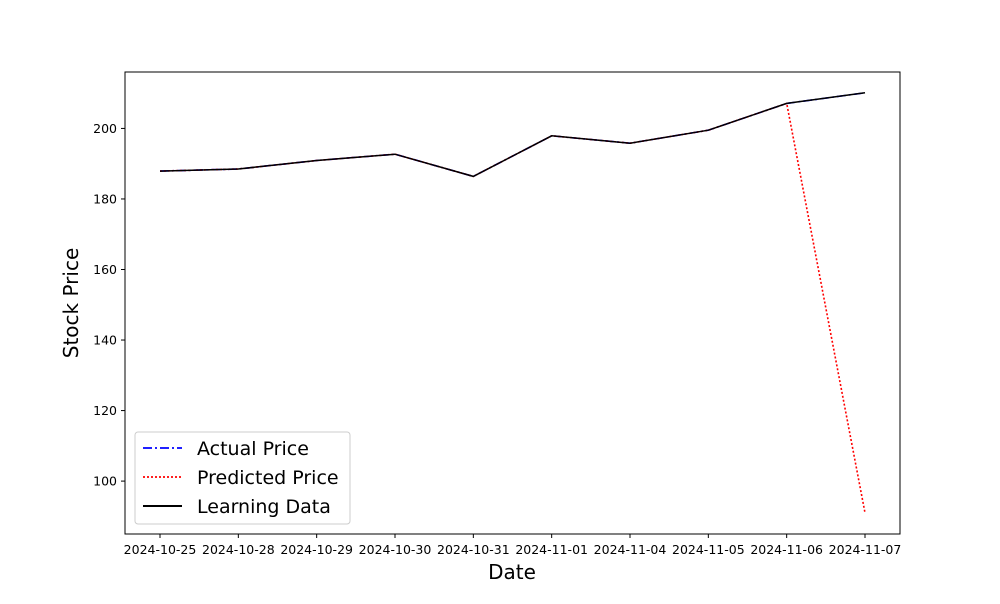 This screenshot has height=604, width=1000. What do you see at coordinates (551, 549) in the screenshot?
I see `x-tick-label: 2024-11-01` at bounding box center [551, 549].